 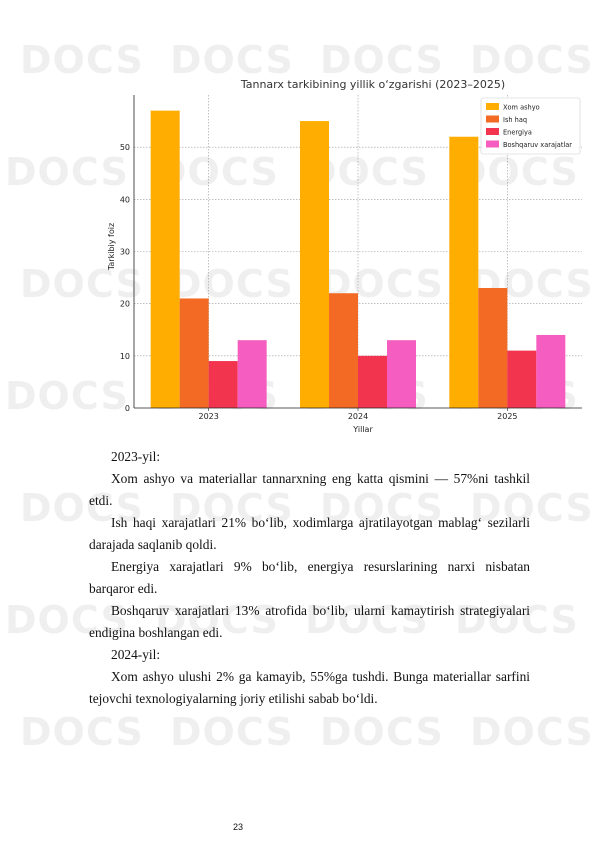 What do you see at coordinates (358, 416) in the screenshot?
I see `x-tick-label: 2024` at bounding box center [358, 416].